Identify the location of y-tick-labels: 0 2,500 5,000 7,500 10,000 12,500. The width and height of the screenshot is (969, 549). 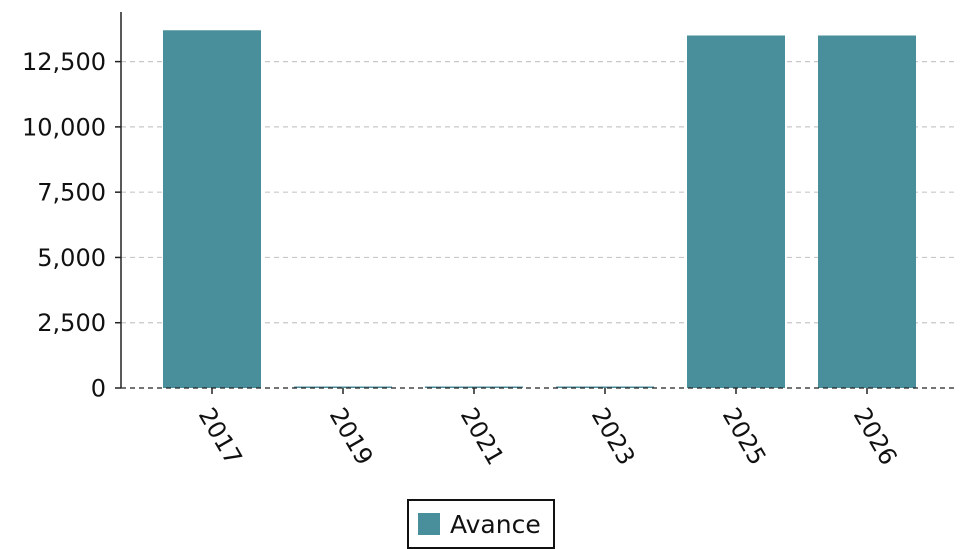
(71, 225).